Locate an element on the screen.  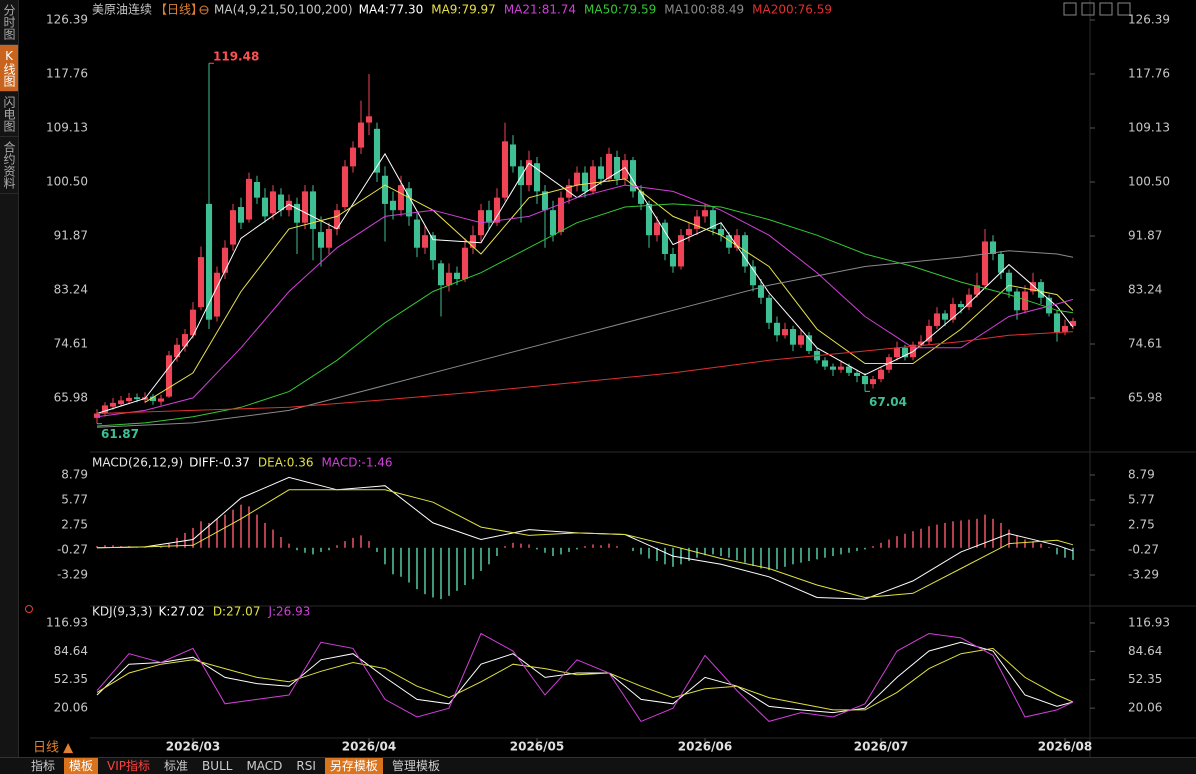
toolbar: 指标 模板 VIP指标 标准 BULL MACD RSI 另存模板 管理模板 is located at coordinates (598, 765).